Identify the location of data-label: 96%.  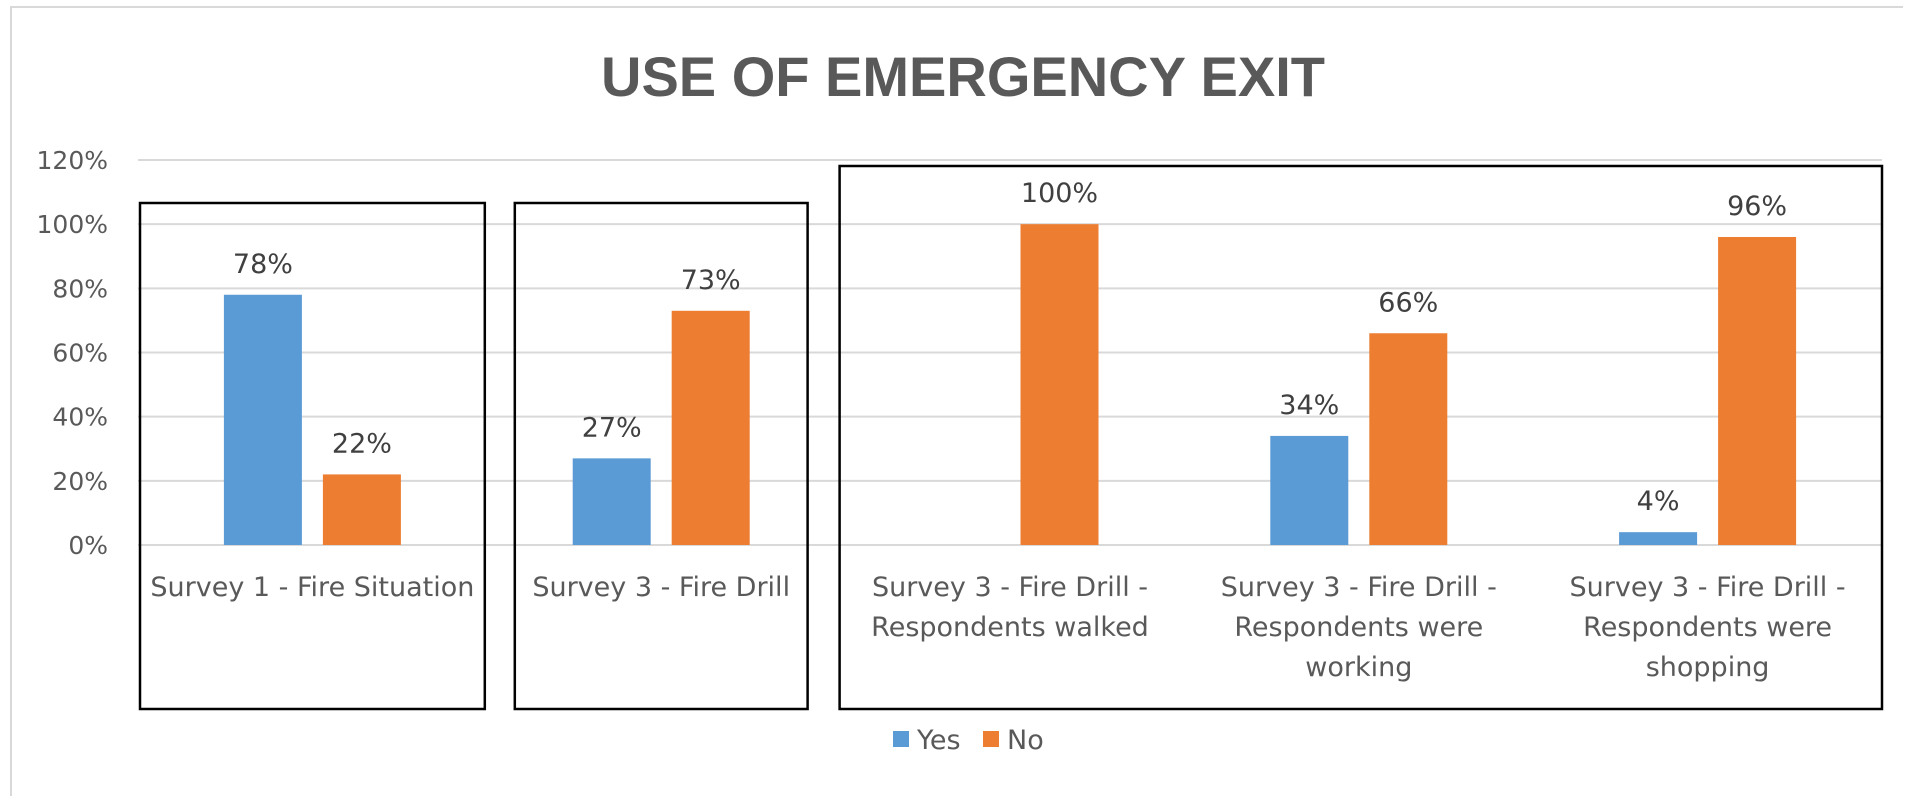
(1757, 206).